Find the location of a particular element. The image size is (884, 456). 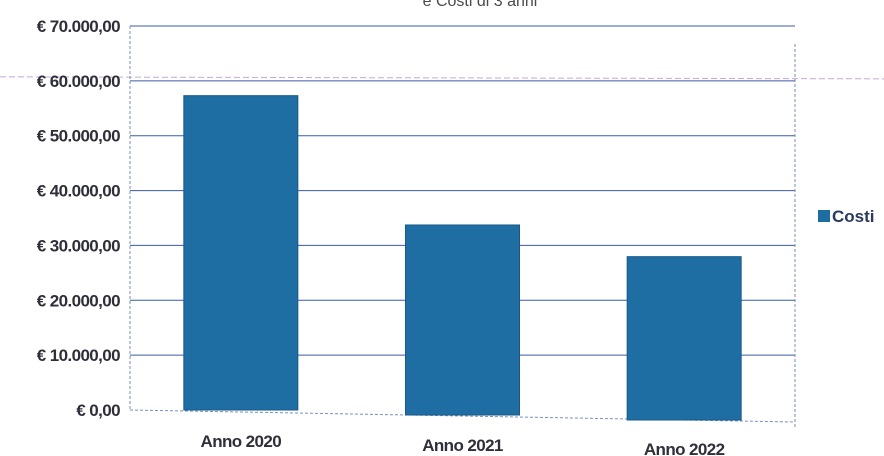

x-category-label: Anno 2021 is located at coordinates (462, 445).